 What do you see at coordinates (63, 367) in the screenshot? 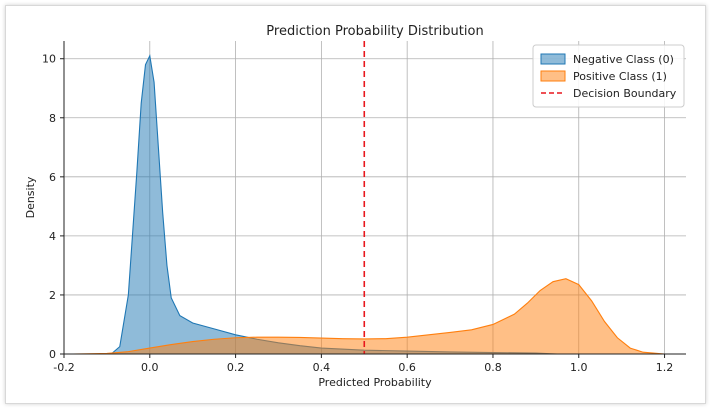
I see `x-tick-label: -0.2` at bounding box center [63, 367].